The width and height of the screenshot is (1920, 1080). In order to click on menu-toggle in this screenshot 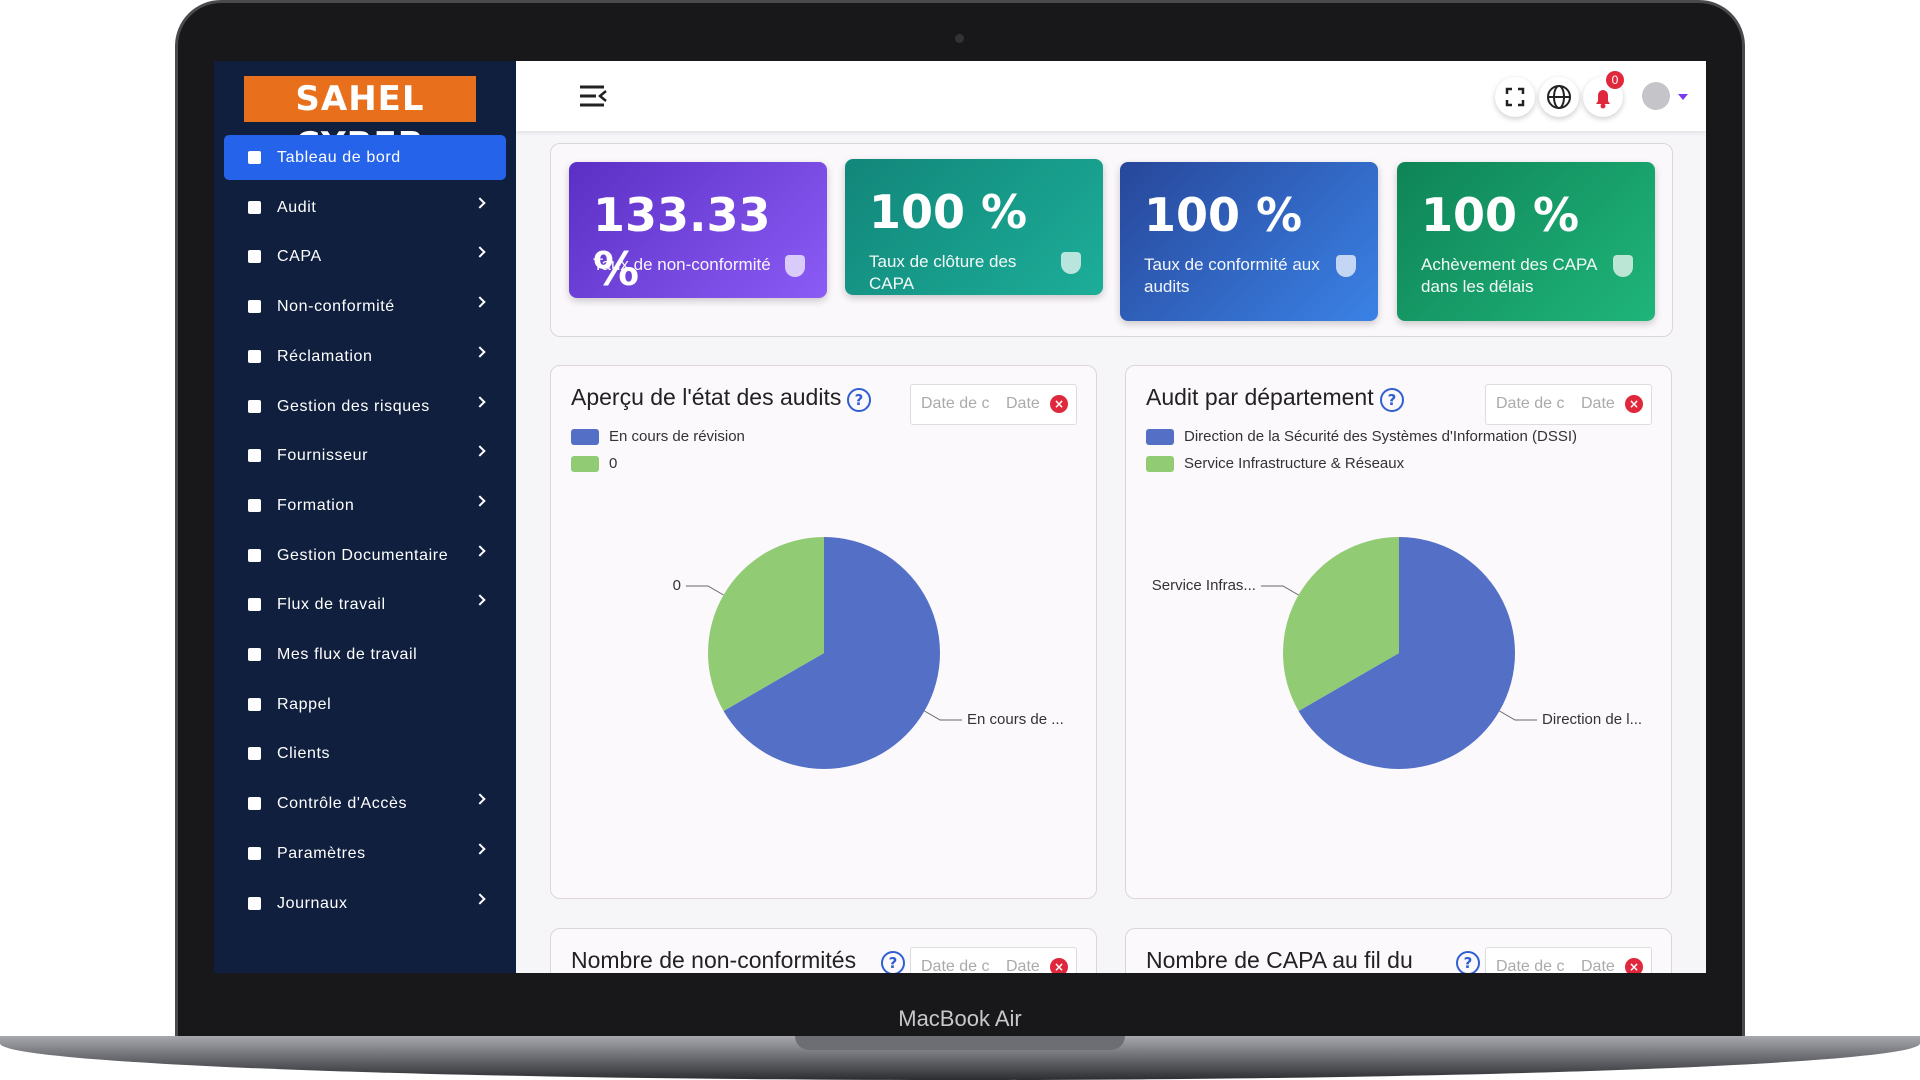, I will do `click(593, 96)`.